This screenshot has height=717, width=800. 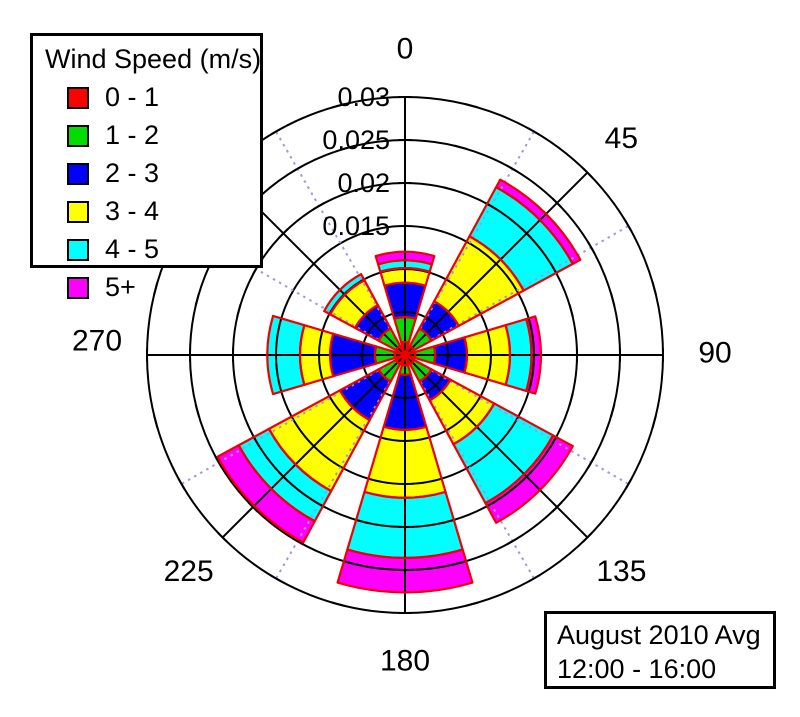 I want to click on direction-label-0: 0, so click(x=405, y=49).